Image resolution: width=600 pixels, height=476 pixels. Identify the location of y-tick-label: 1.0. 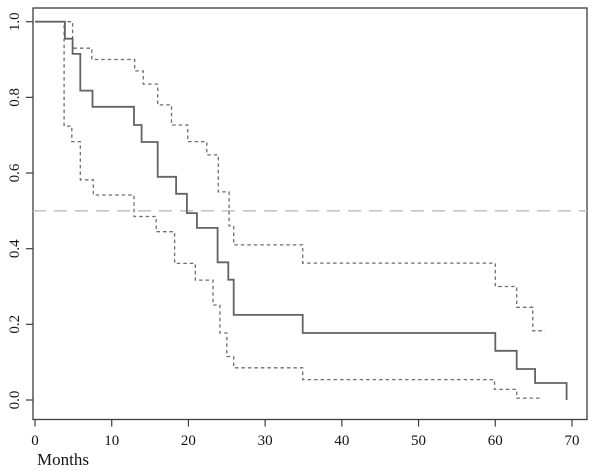
(15, 21).